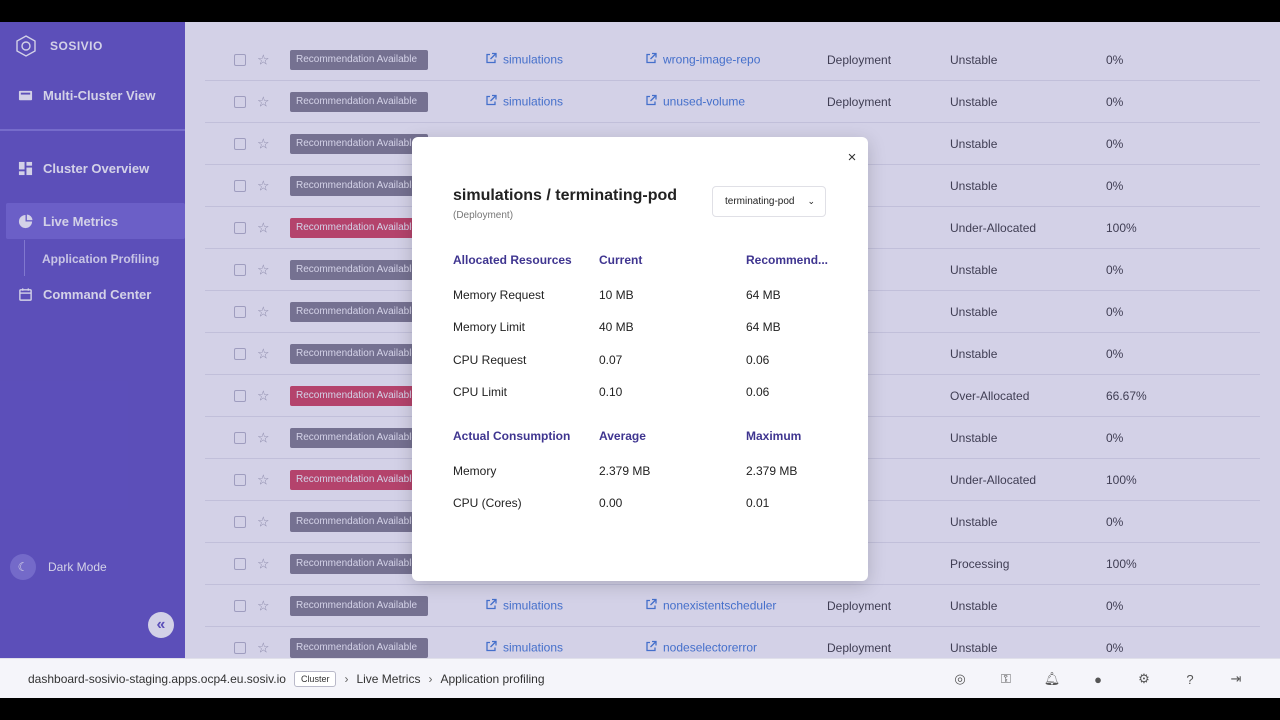 This screenshot has width=1280, height=720. Describe the element at coordinates (695, 101) in the screenshot. I see `workload-link: unused-volume` at that location.